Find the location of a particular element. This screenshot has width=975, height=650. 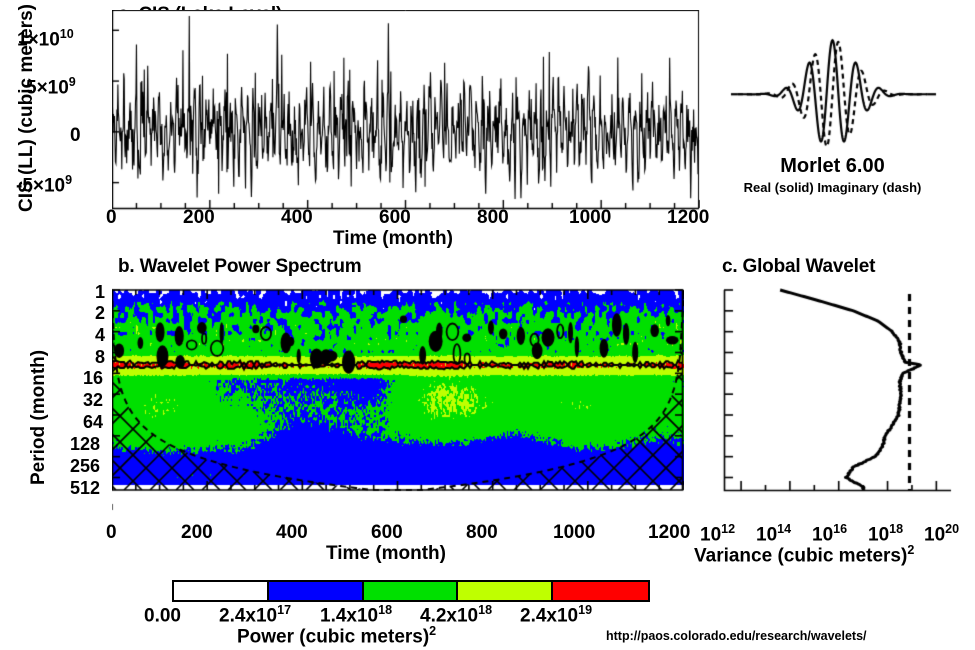

morlet-wavelet-icon is located at coordinates (832, 87).